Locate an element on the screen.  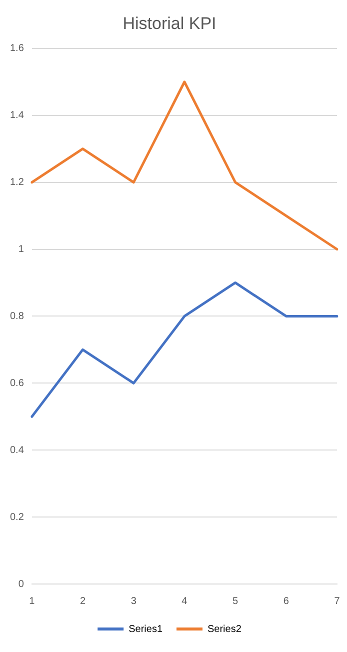
x-tick-label: 5 is located at coordinates (235, 601).